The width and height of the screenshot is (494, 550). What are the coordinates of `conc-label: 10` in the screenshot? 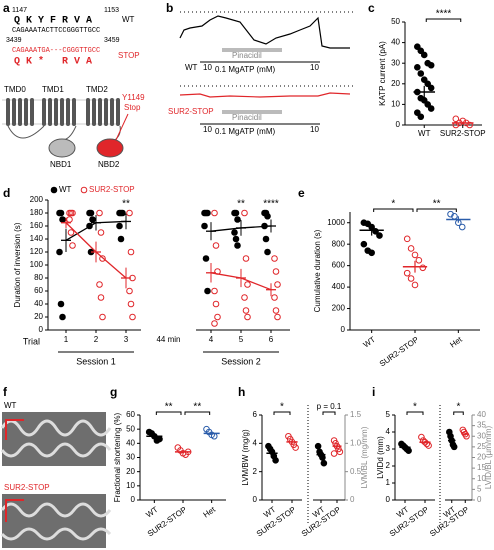 It's located at (314, 67).